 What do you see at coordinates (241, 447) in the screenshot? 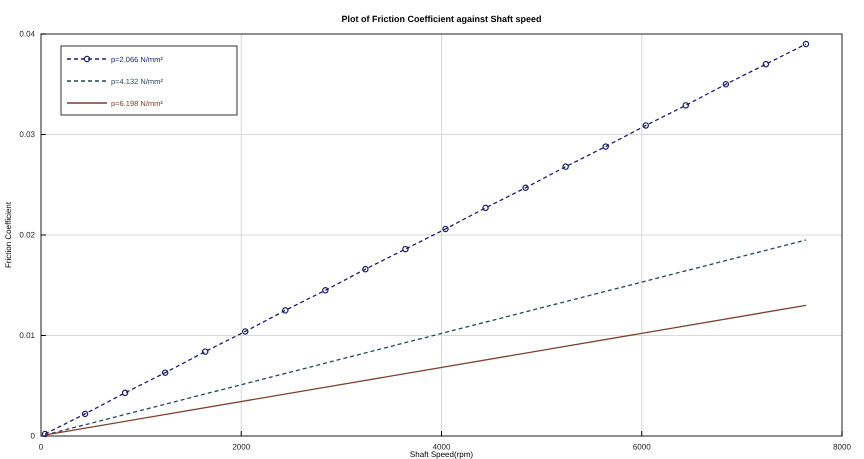
I see `x-tick-label: 2000` at bounding box center [241, 447].